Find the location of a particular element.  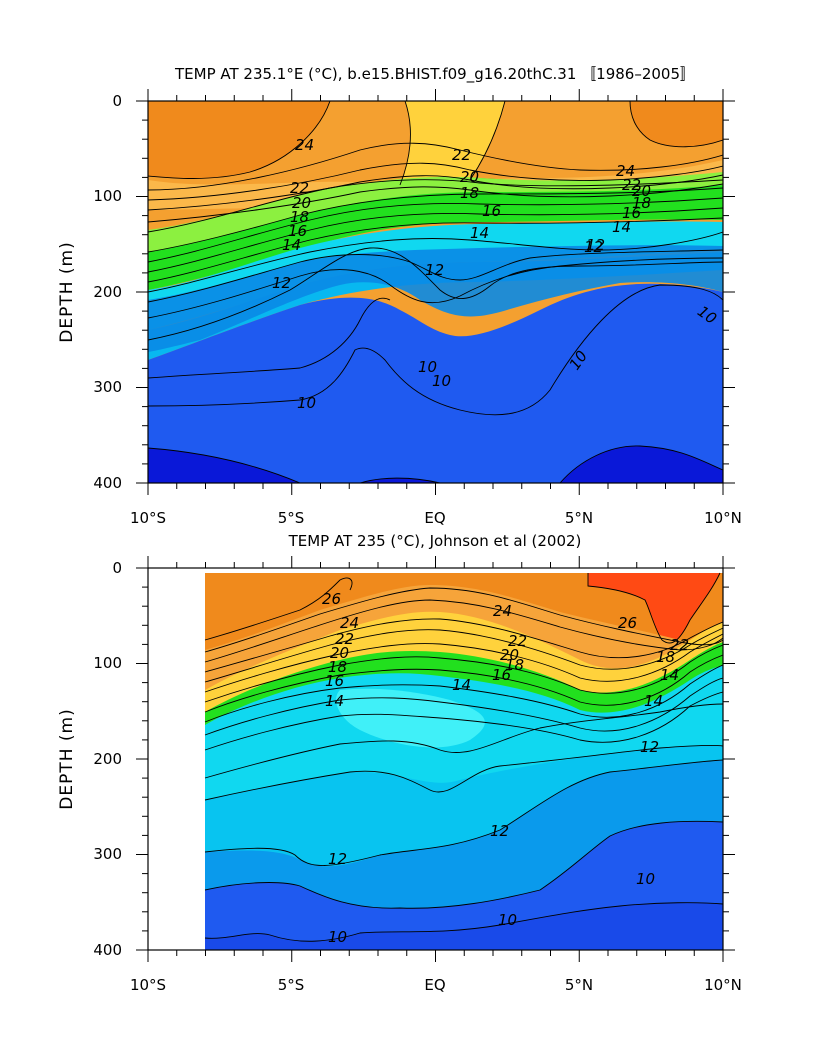

bottom-y-tick-label: 300 is located at coordinates (107, 854).